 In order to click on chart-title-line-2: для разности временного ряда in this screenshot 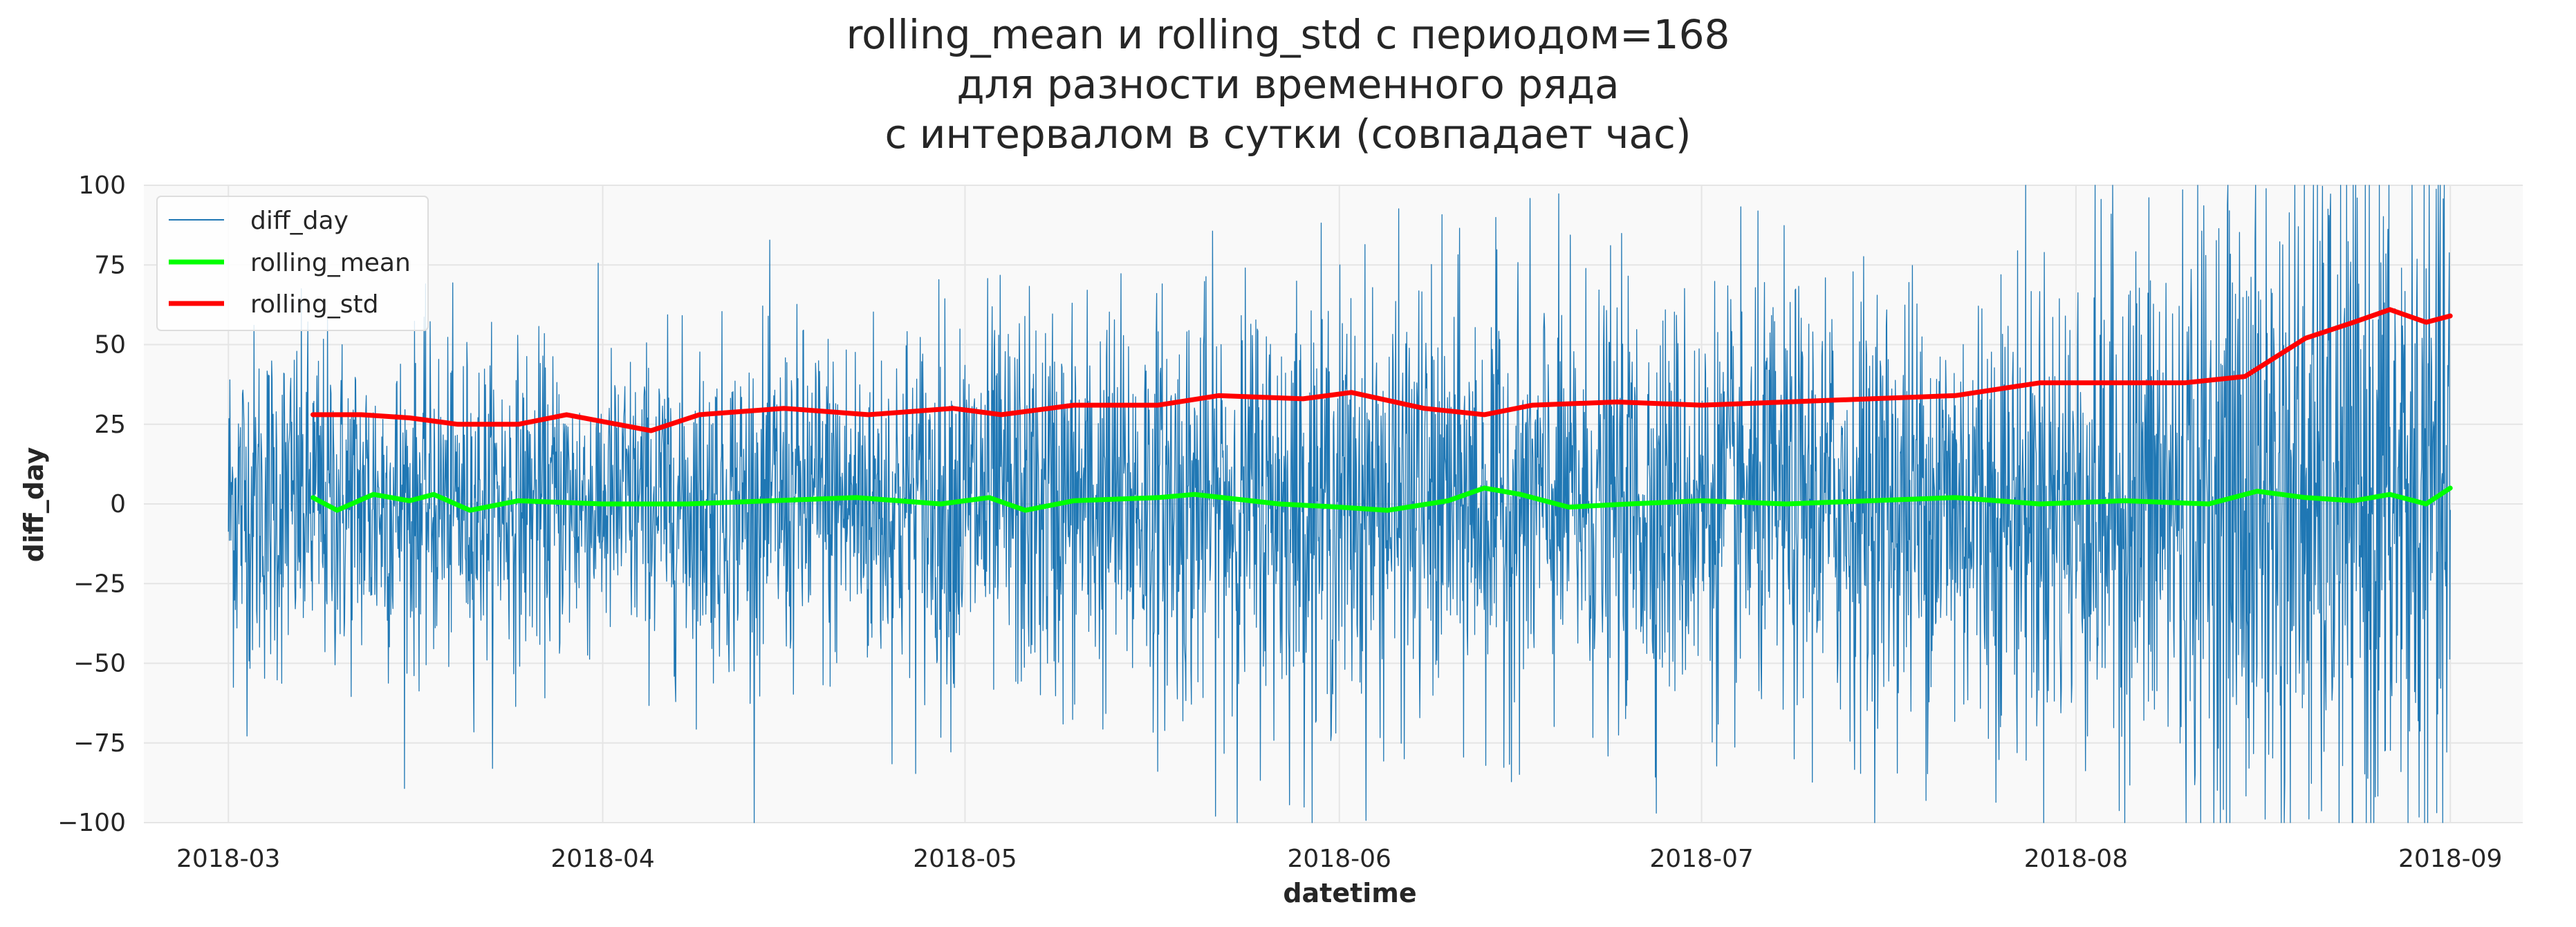, I will do `click(1288, 84)`.